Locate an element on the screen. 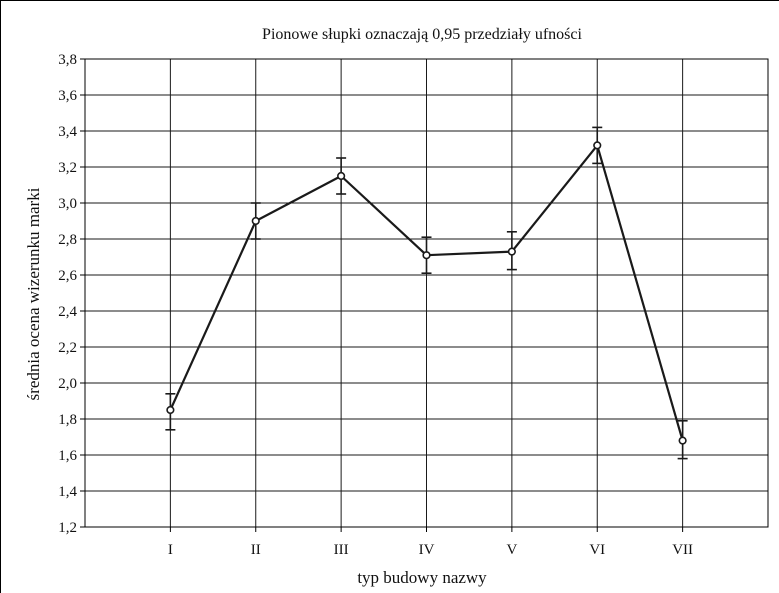 Image resolution: width=779 pixels, height=593 pixels. x-tick-label: VI is located at coordinates (597, 550).